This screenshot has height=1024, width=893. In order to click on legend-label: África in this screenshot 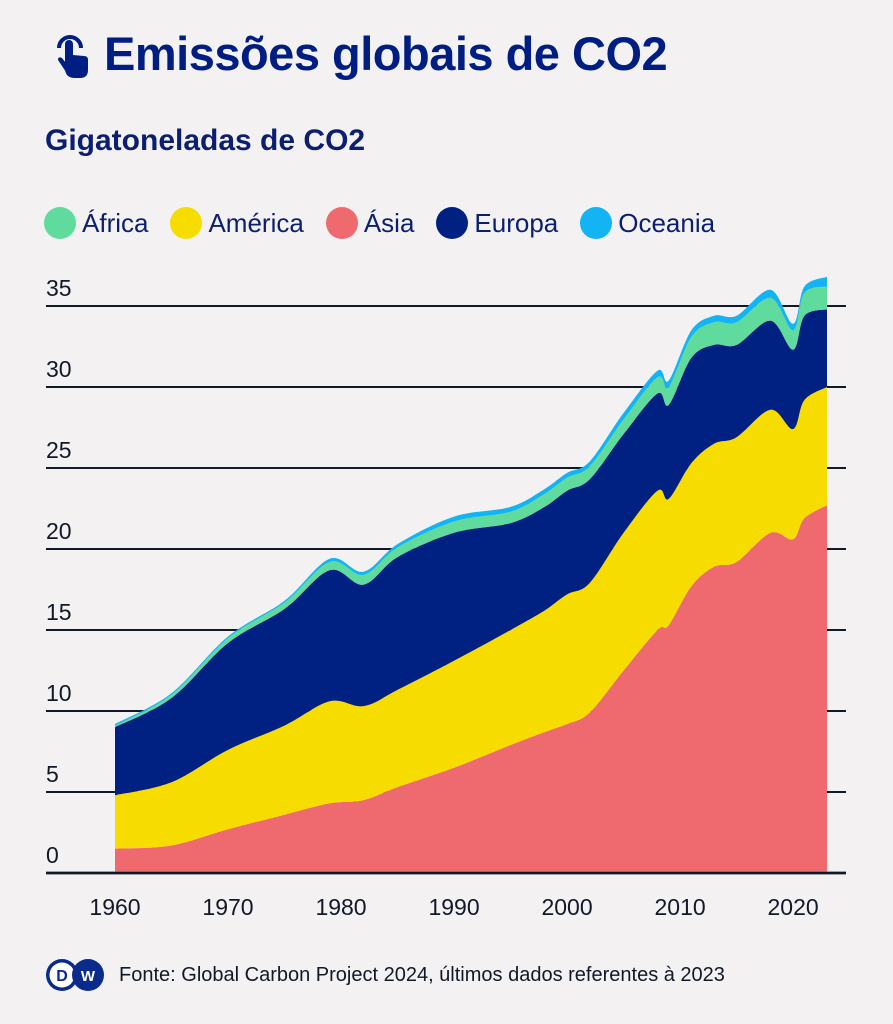, I will do `click(115, 222)`.